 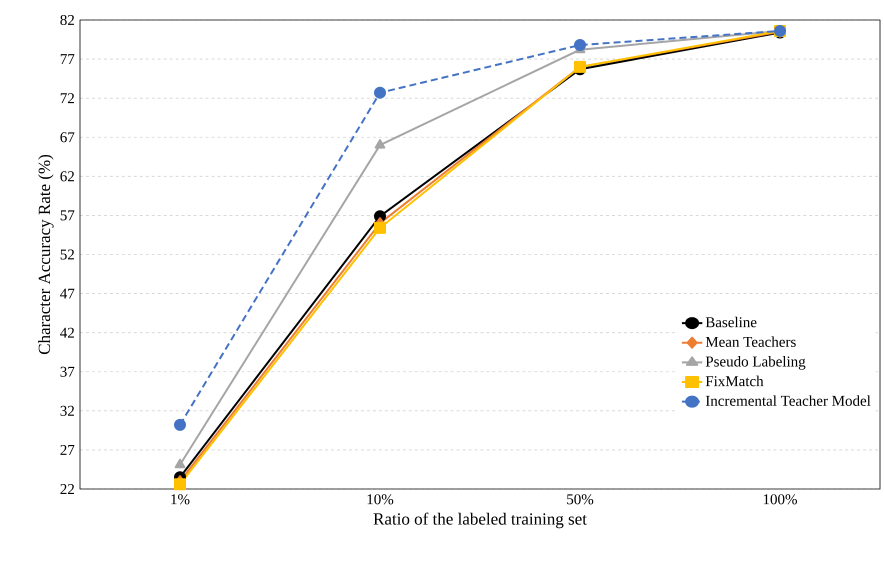 What do you see at coordinates (756, 363) in the screenshot?
I see `legend-label: Pseudo Labeling` at bounding box center [756, 363].